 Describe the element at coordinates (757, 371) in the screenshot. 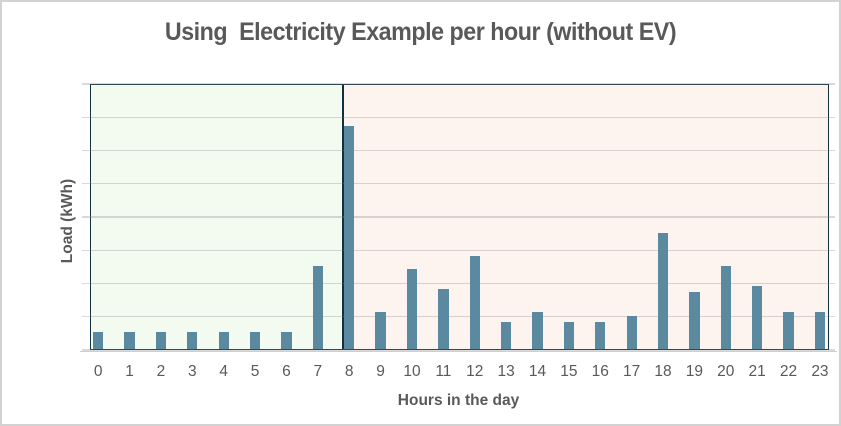

I see `x-tick-label-21: 21` at that location.